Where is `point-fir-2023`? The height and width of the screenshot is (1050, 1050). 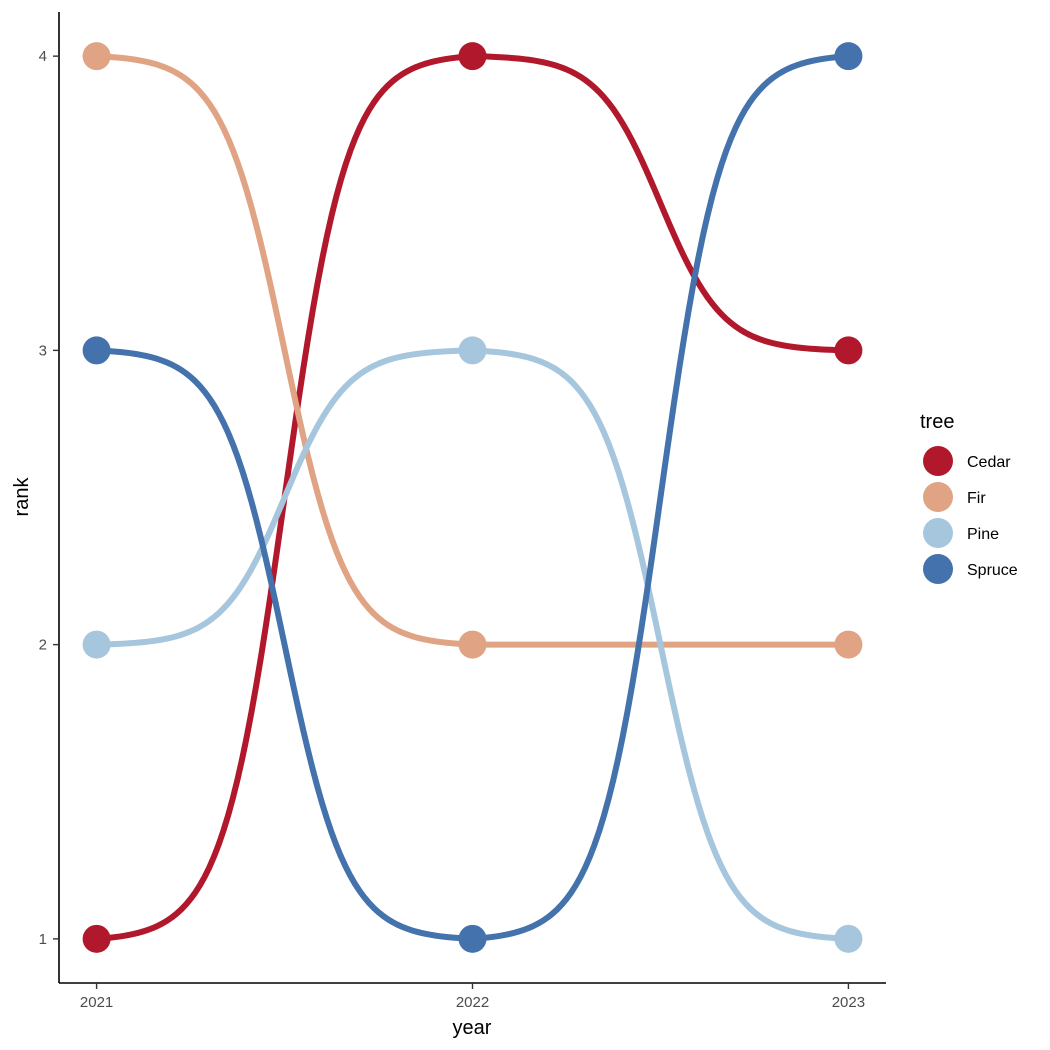 point-fir-2023 is located at coordinates (848, 644).